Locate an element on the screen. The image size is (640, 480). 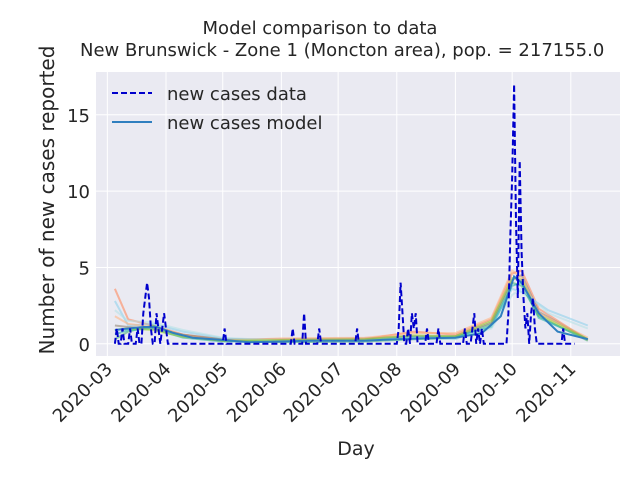
x-tick-label: 2020-10 is located at coordinates (488, 393).